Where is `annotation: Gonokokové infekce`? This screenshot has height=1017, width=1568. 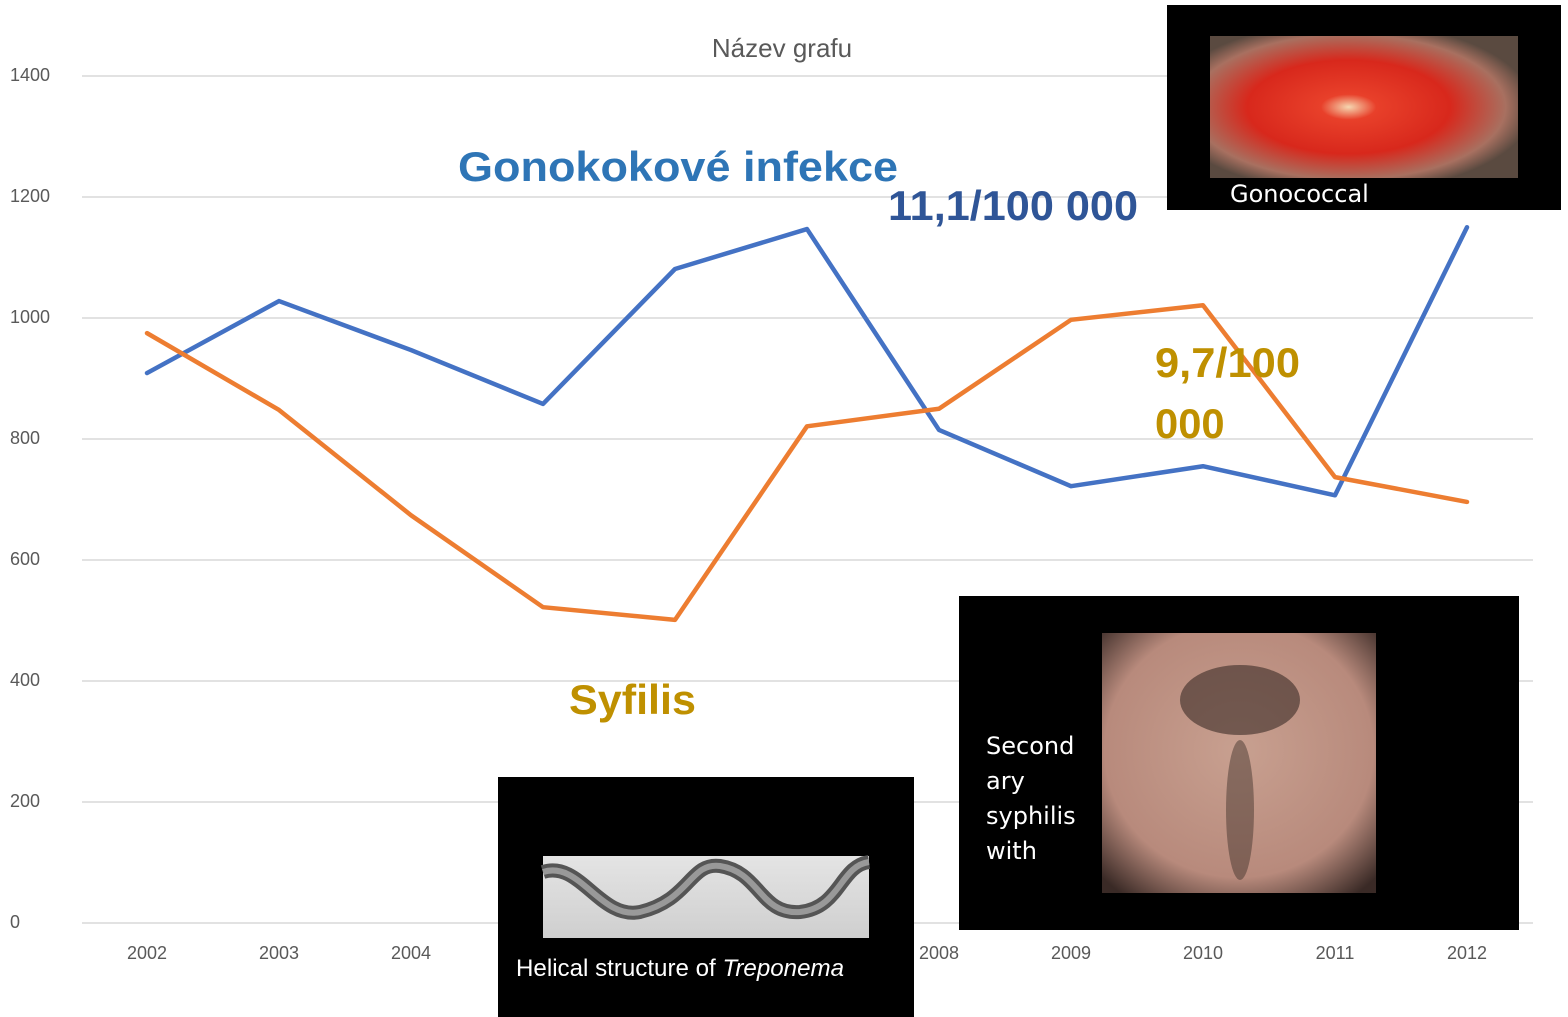
annotation: Gonokokové infekce is located at coordinates (678, 166).